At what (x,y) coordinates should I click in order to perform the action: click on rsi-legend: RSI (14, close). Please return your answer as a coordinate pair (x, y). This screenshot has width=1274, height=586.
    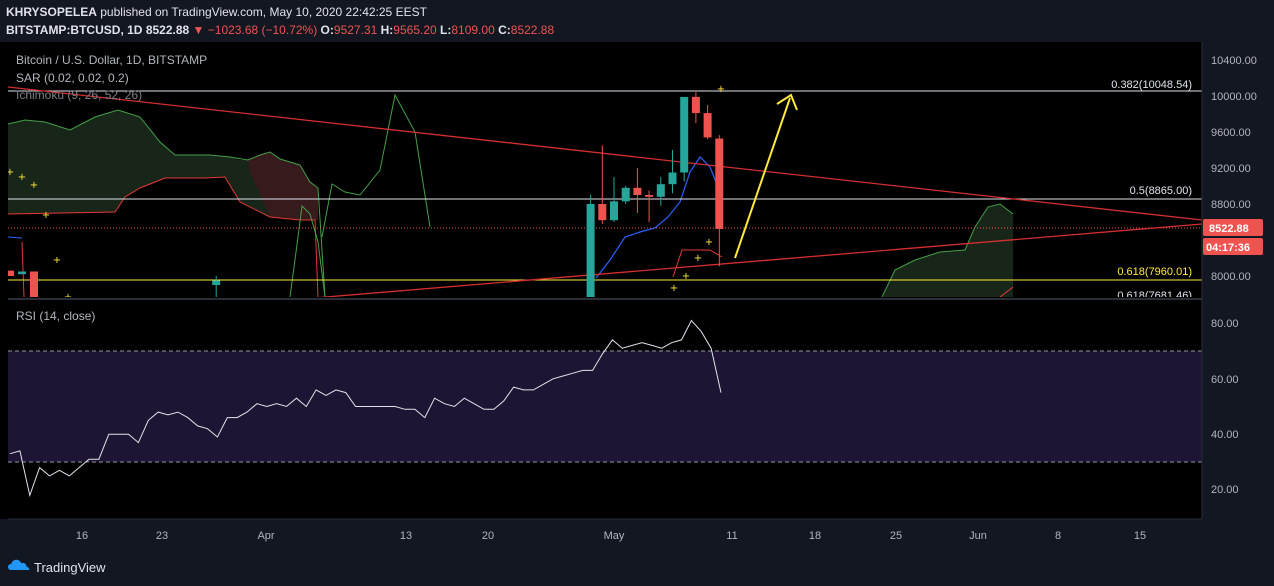
    Looking at the image, I should click on (55, 316).